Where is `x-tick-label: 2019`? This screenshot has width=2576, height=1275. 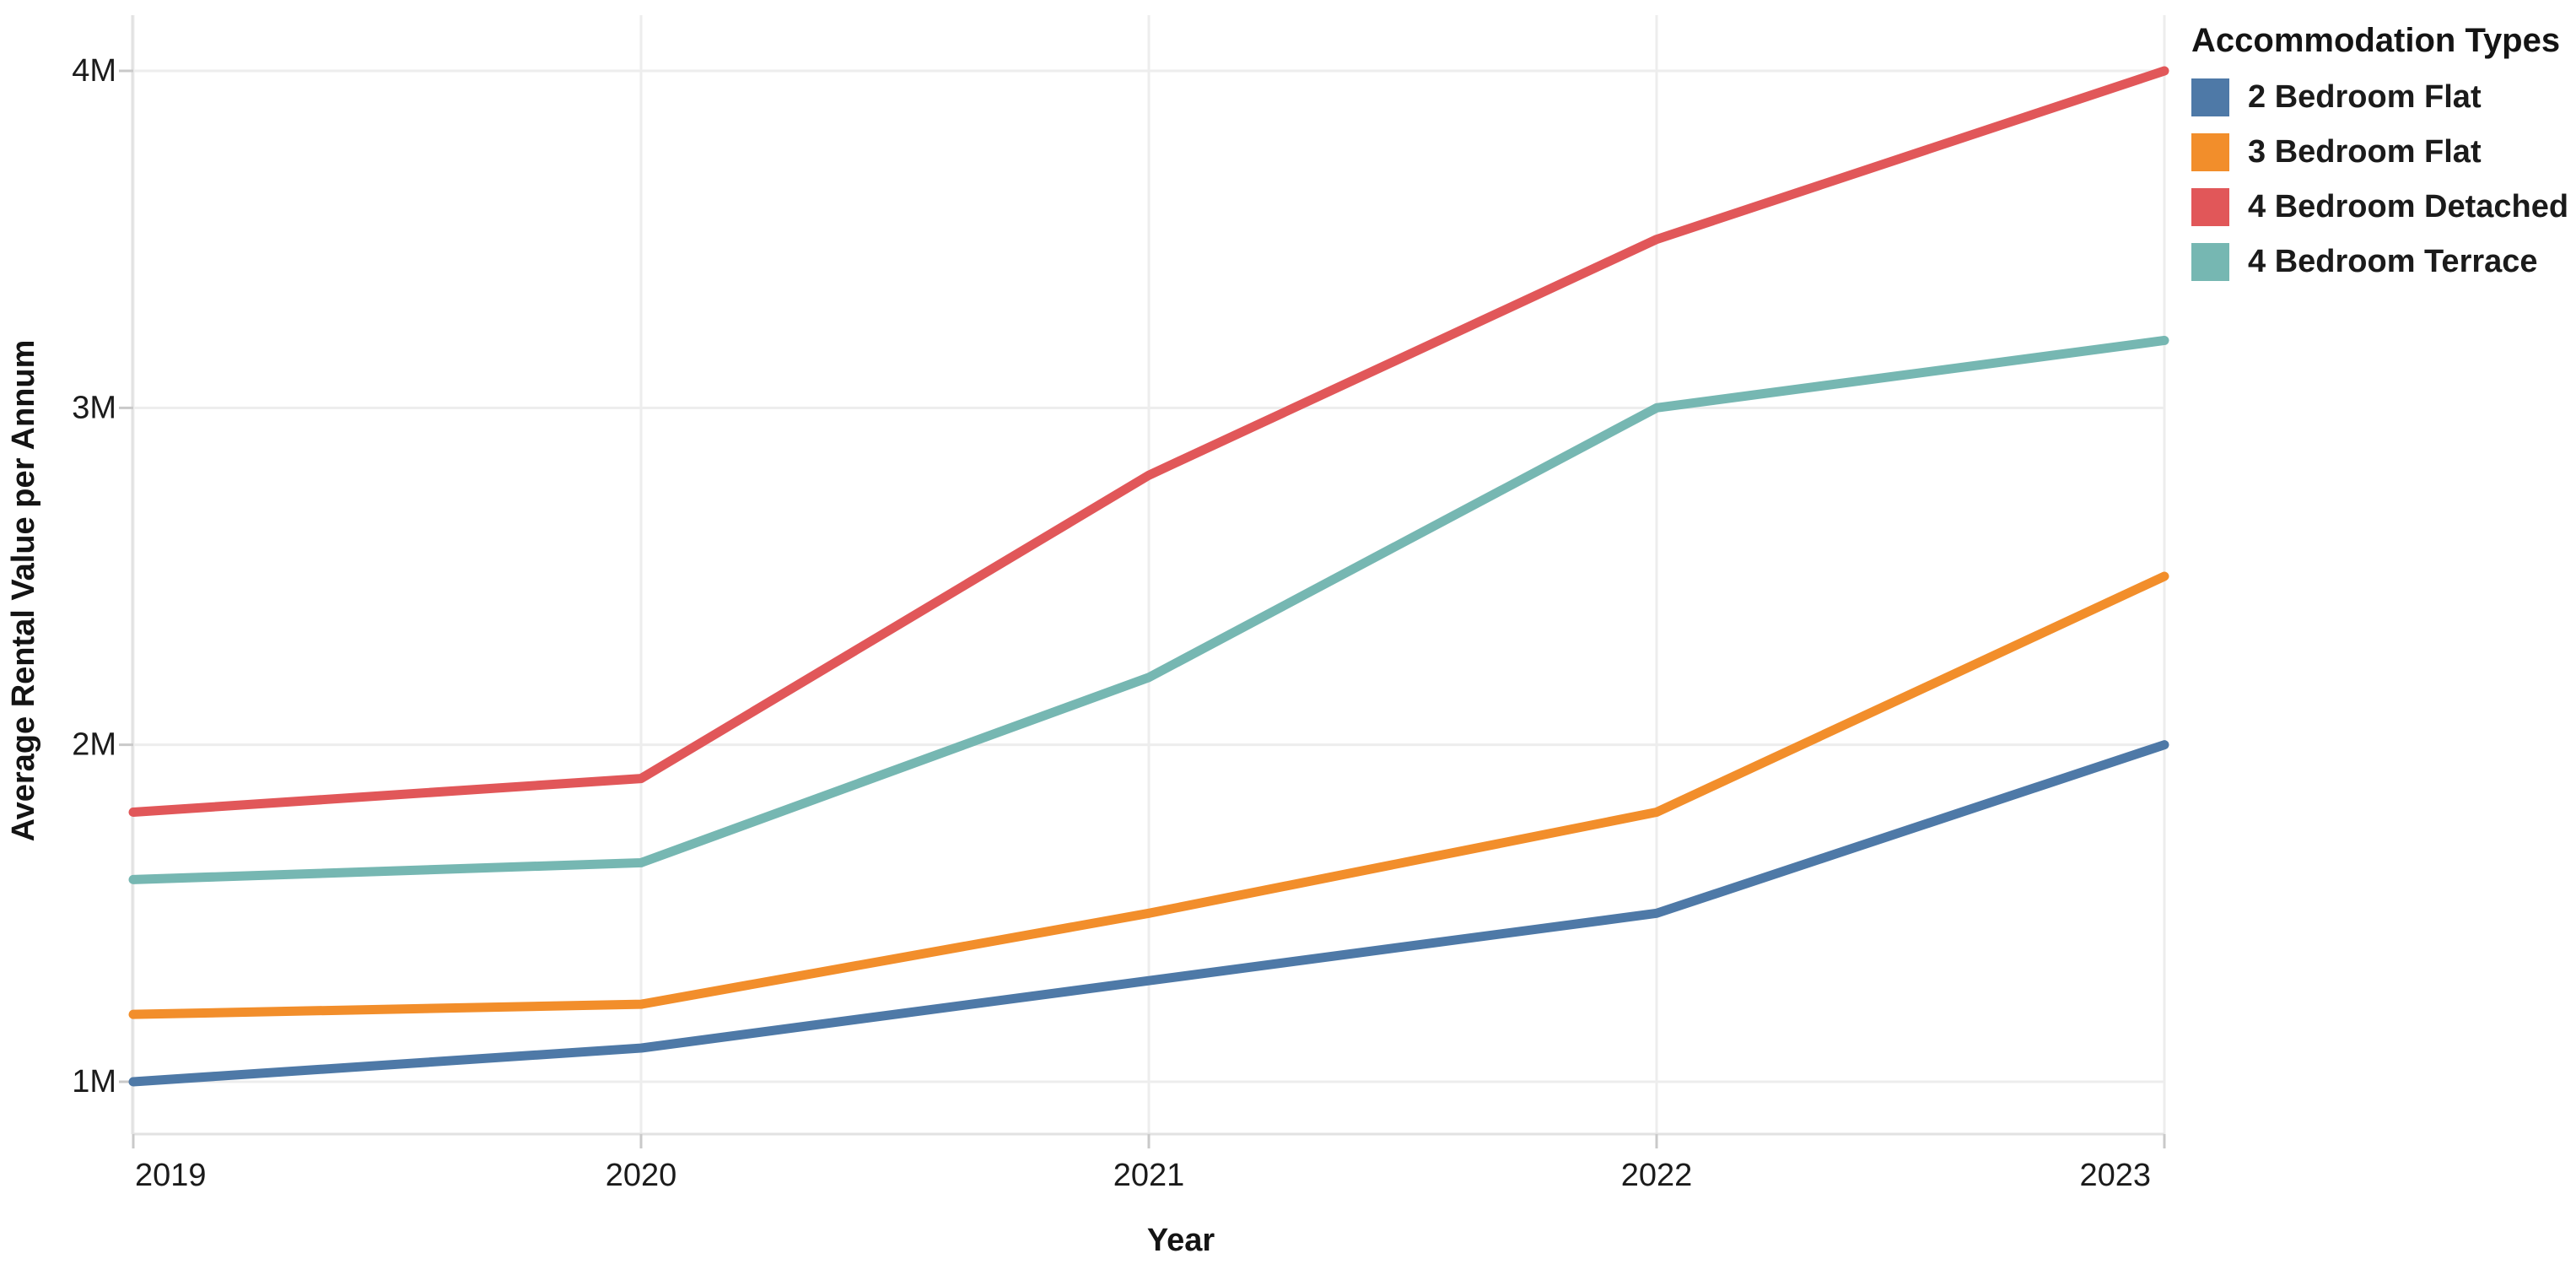 x-tick-label: 2019 is located at coordinates (171, 1175).